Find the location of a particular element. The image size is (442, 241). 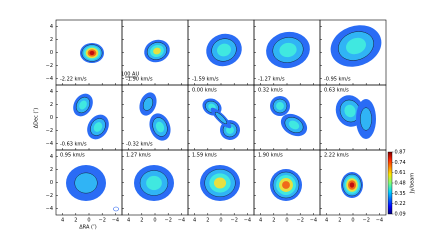

velocity-label: -1.90 km/s is located at coordinates (139, 80).